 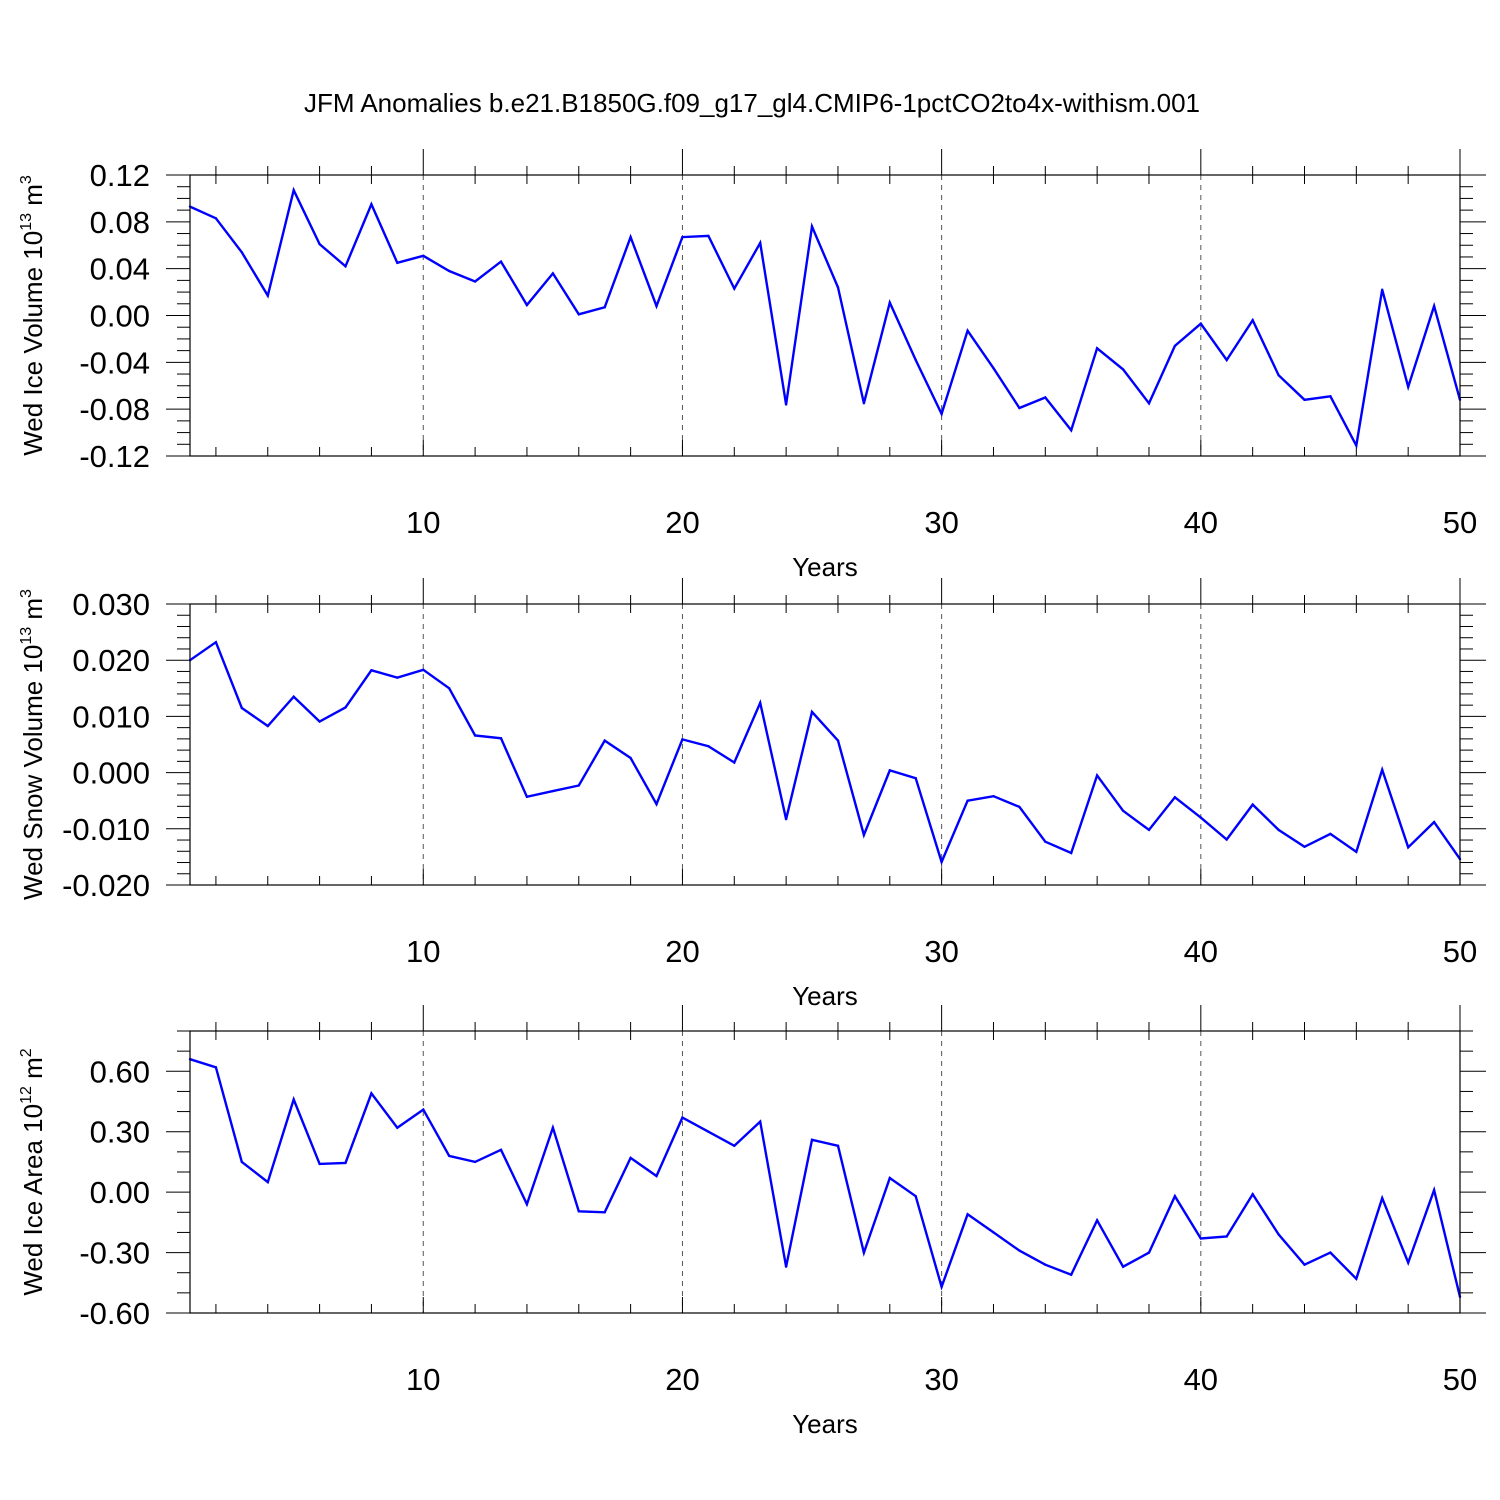 I want to click on y-tick-label: 0.08, so click(x=120, y=222).